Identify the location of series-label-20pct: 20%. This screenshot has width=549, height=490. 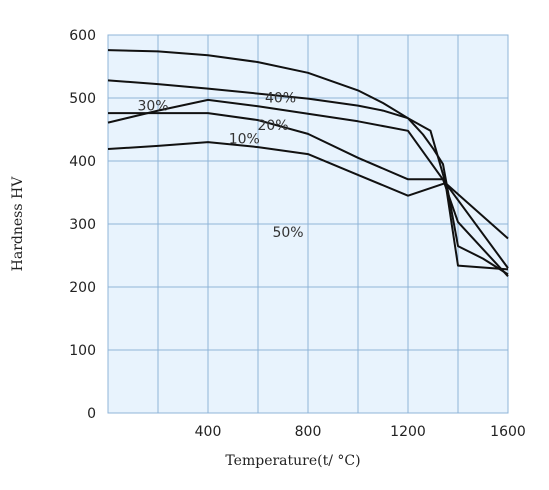
(272, 126).